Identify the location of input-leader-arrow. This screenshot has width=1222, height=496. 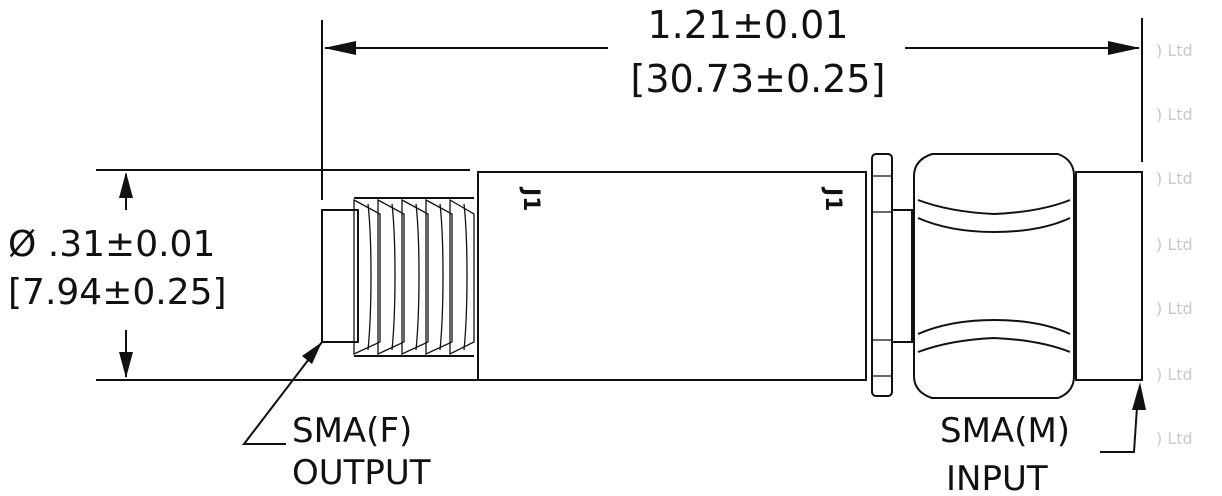
(1139, 396).